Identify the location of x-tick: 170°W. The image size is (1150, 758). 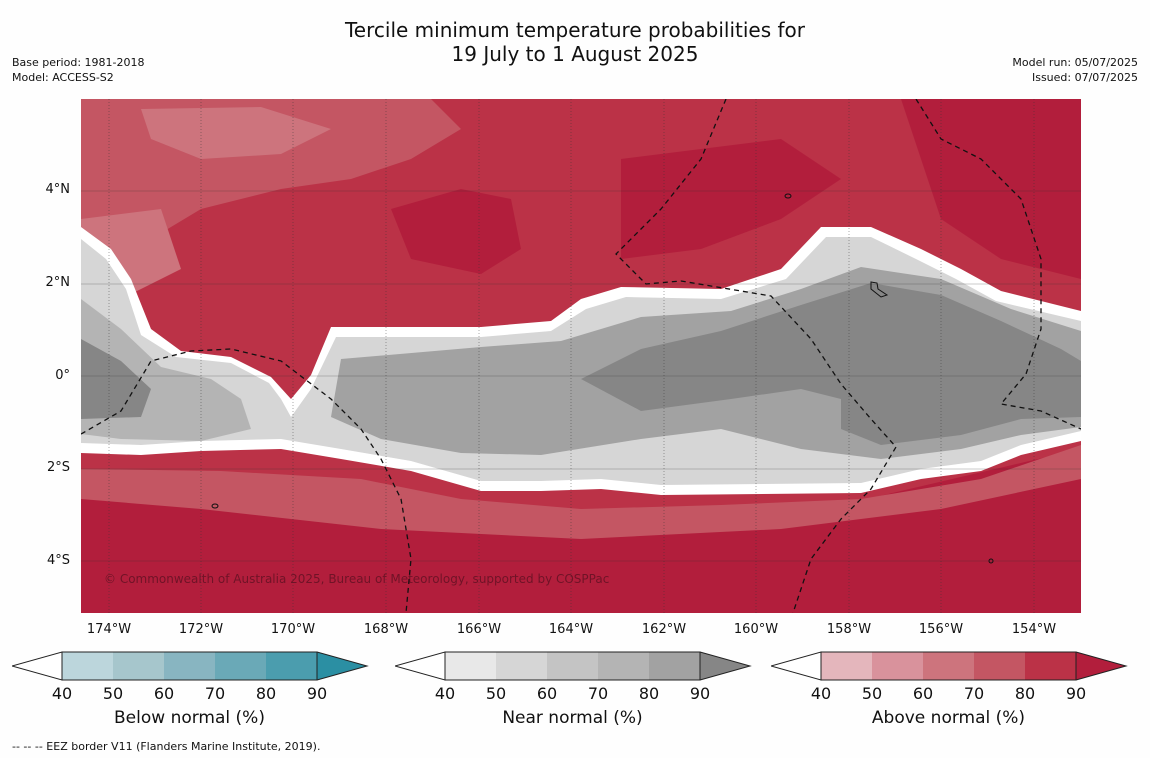
(293, 629).